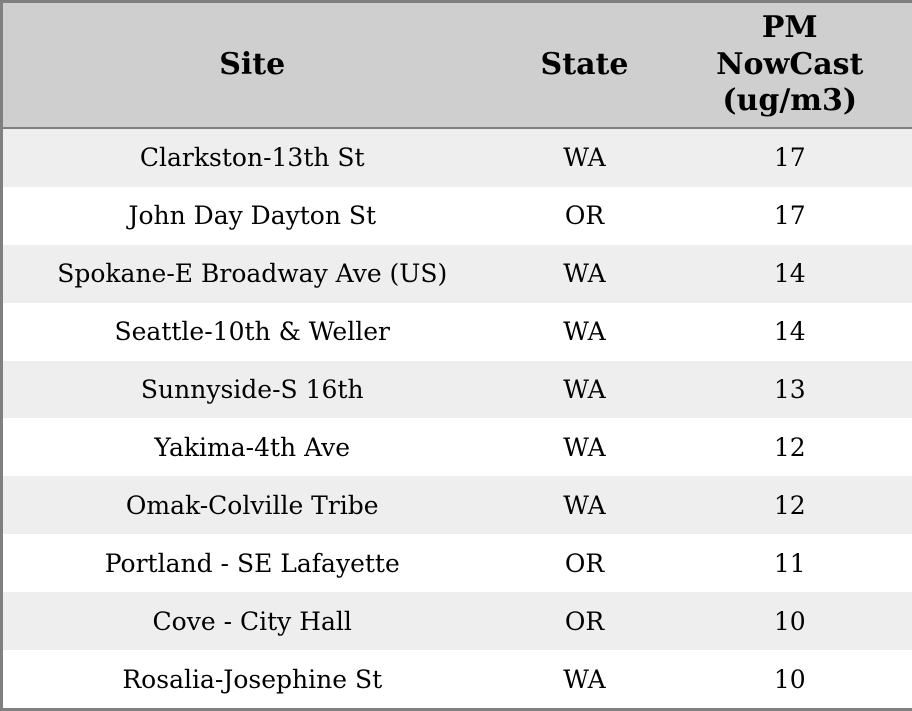 This screenshot has width=912, height=711. What do you see at coordinates (251, 447) in the screenshot?
I see `site-cell: Yakima-4th Ave` at bounding box center [251, 447].